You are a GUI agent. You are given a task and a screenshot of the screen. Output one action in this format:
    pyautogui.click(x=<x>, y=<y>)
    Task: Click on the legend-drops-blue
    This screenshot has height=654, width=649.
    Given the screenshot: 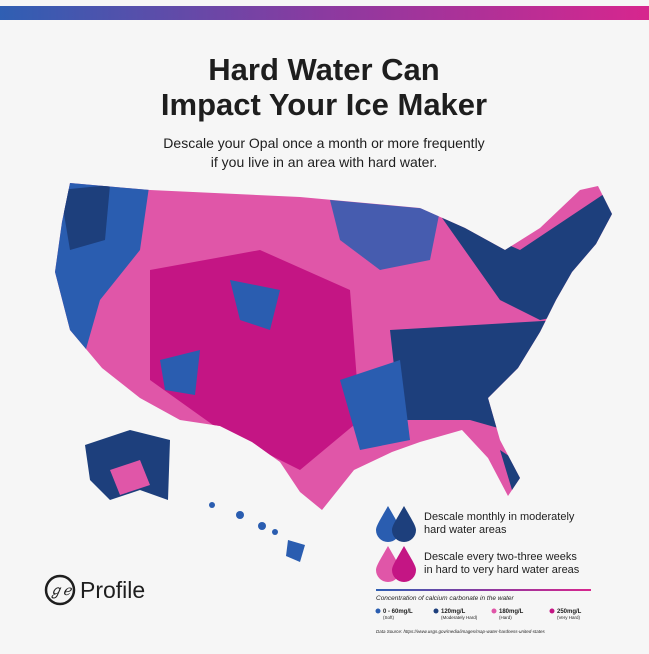 What is the action you would take?
    pyautogui.click(x=396, y=524)
    